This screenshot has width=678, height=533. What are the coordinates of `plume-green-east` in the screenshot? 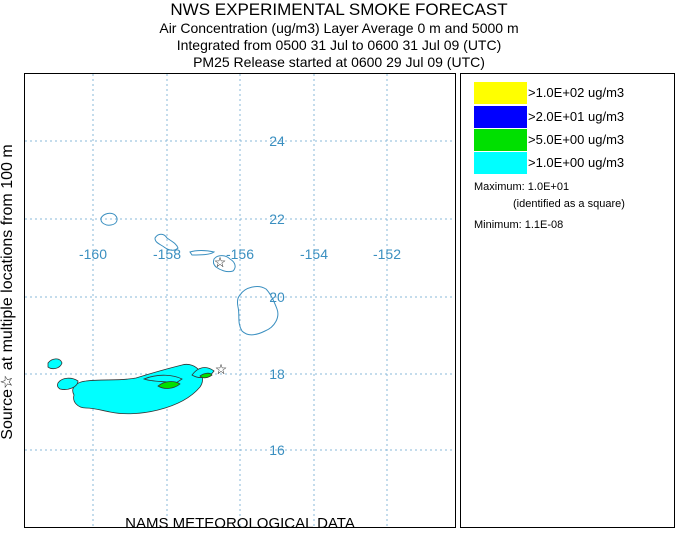 It's located at (206, 375).